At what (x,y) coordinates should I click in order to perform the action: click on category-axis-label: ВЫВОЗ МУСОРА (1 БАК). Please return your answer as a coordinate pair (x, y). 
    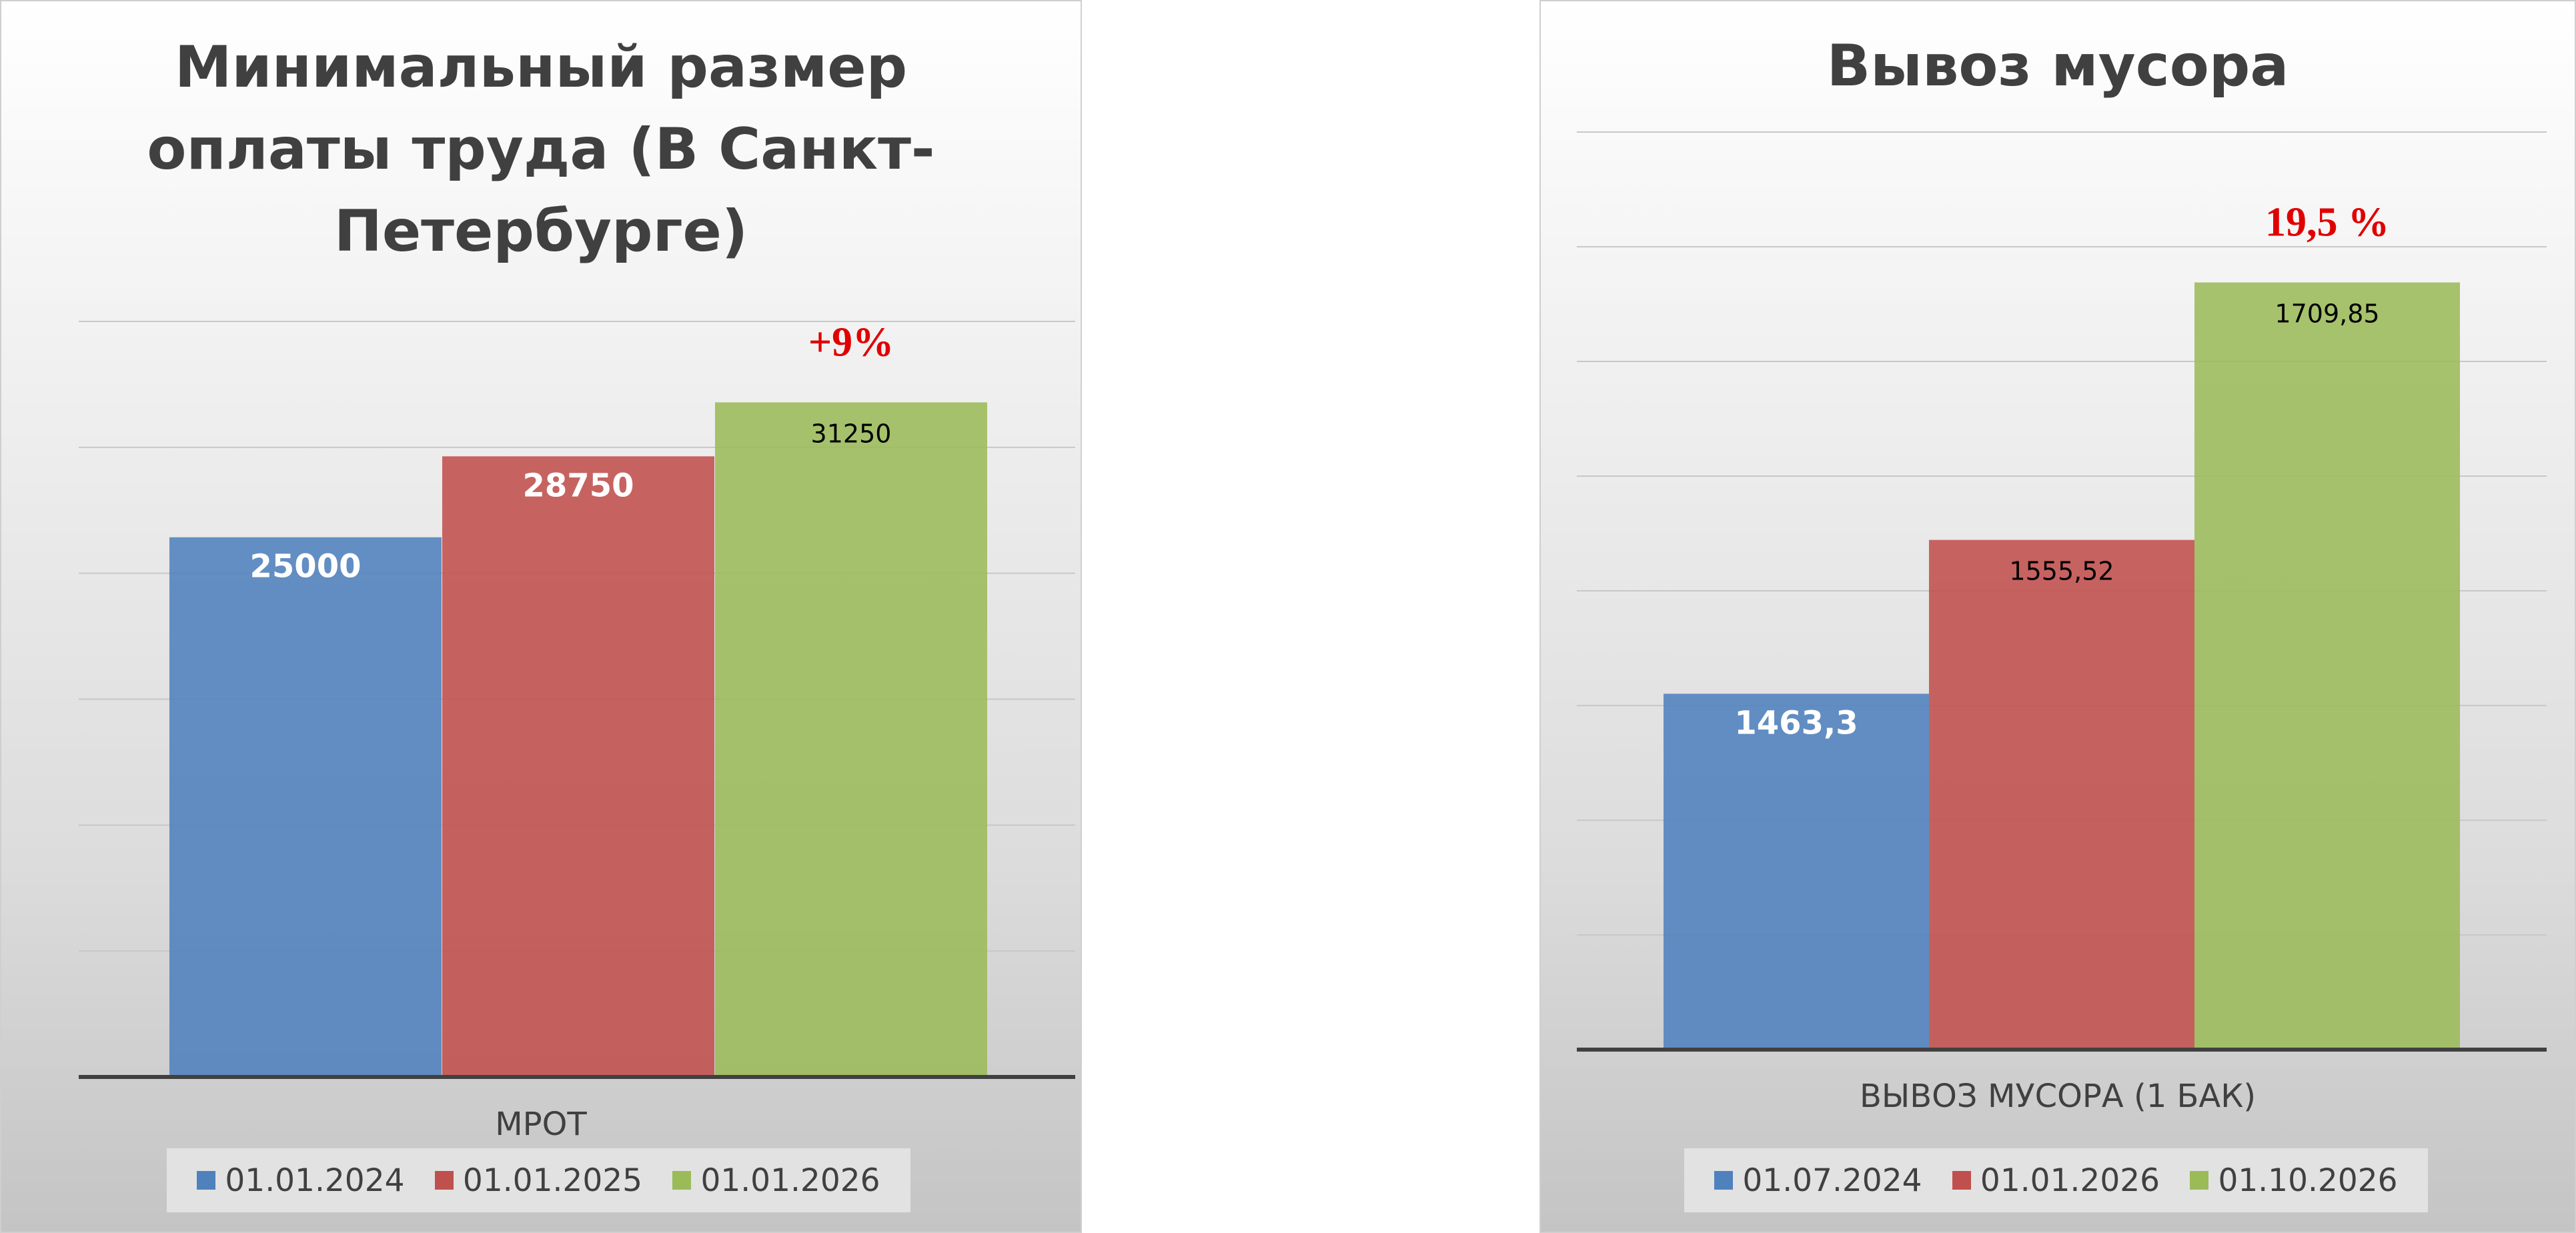
    Looking at the image, I should click on (2058, 1096).